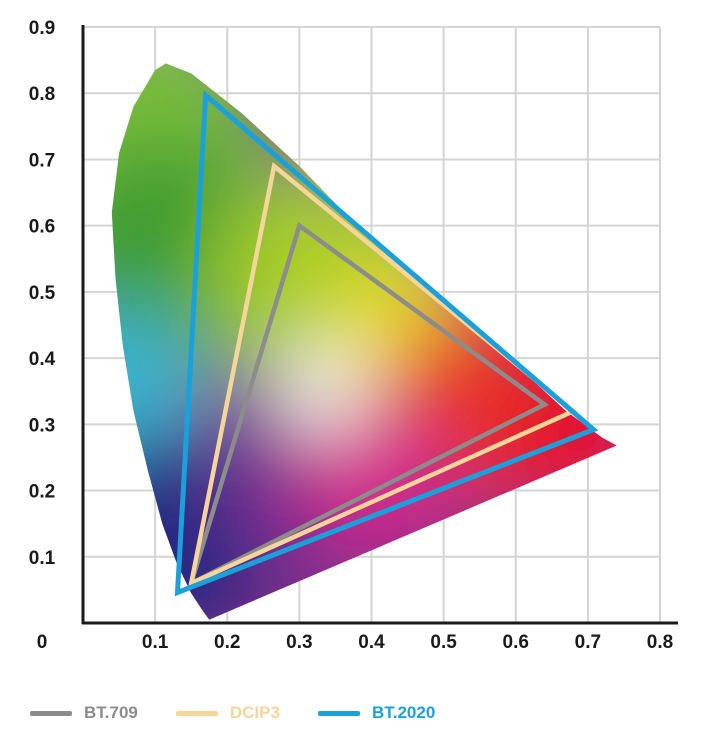  Describe the element at coordinates (42, 160) in the screenshot. I see `y-tick-label-7: 0.7` at that location.